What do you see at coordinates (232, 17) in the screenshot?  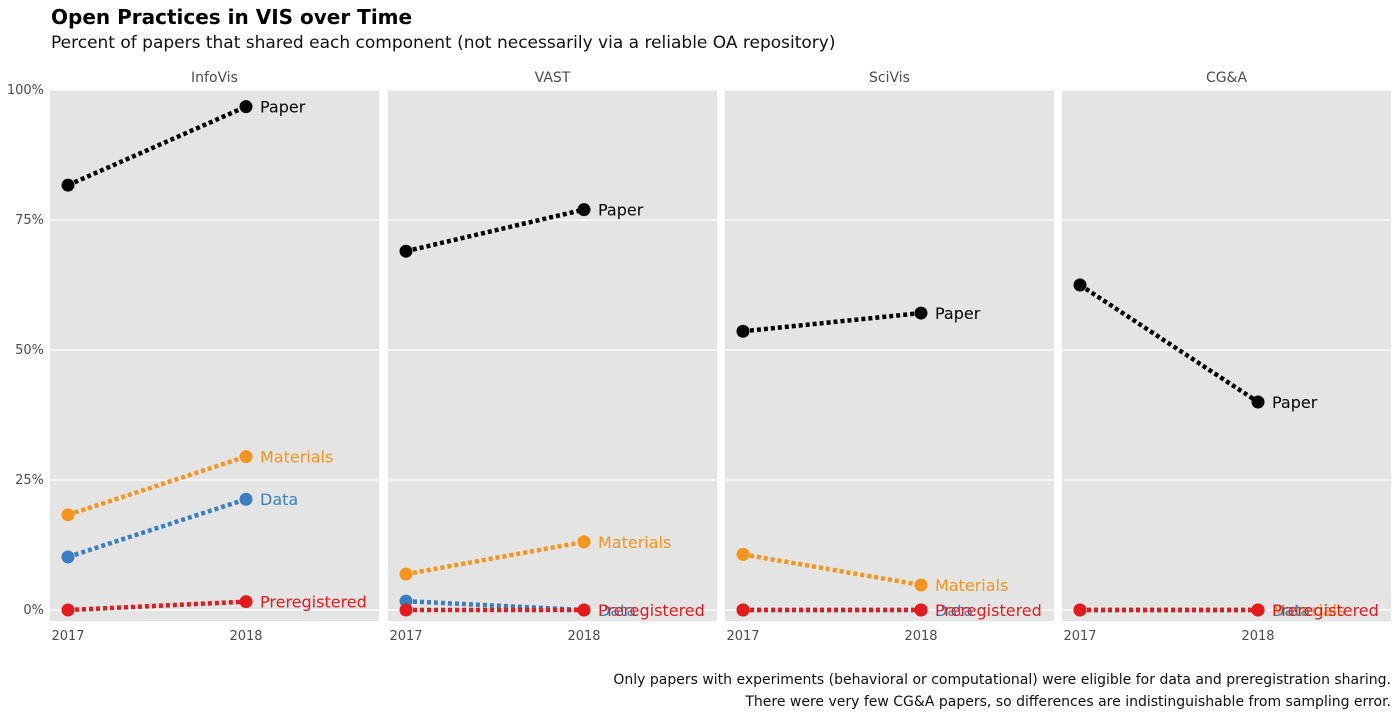 I see `chart-title: Open Practices in VIS over Time` at bounding box center [232, 17].